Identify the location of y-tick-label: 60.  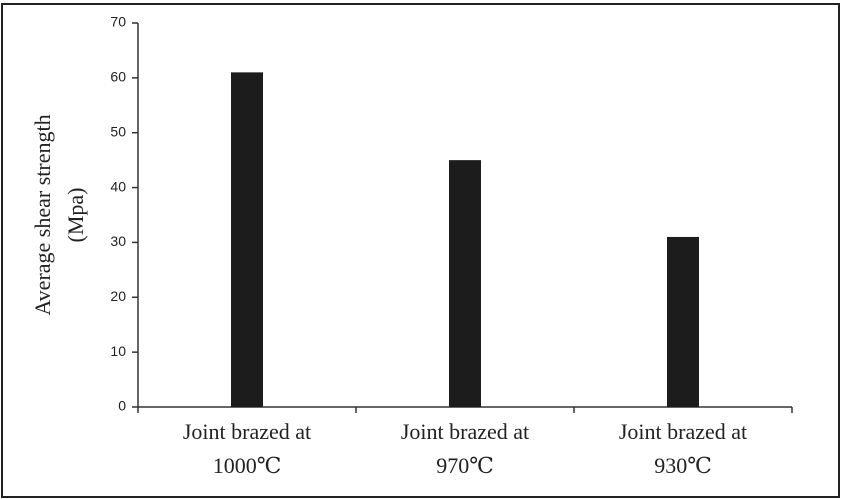
(118, 77).